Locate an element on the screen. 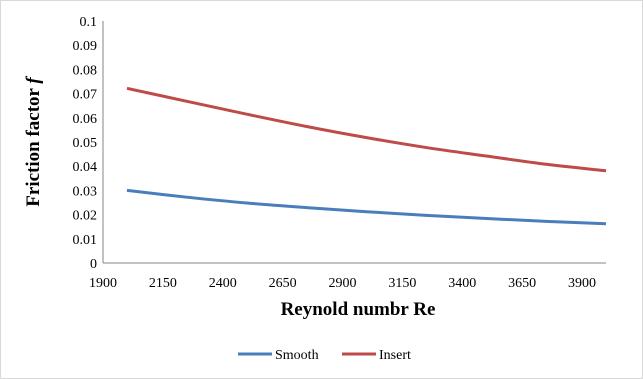 The image size is (643, 379). y-tick-label: 0 is located at coordinates (93, 264).